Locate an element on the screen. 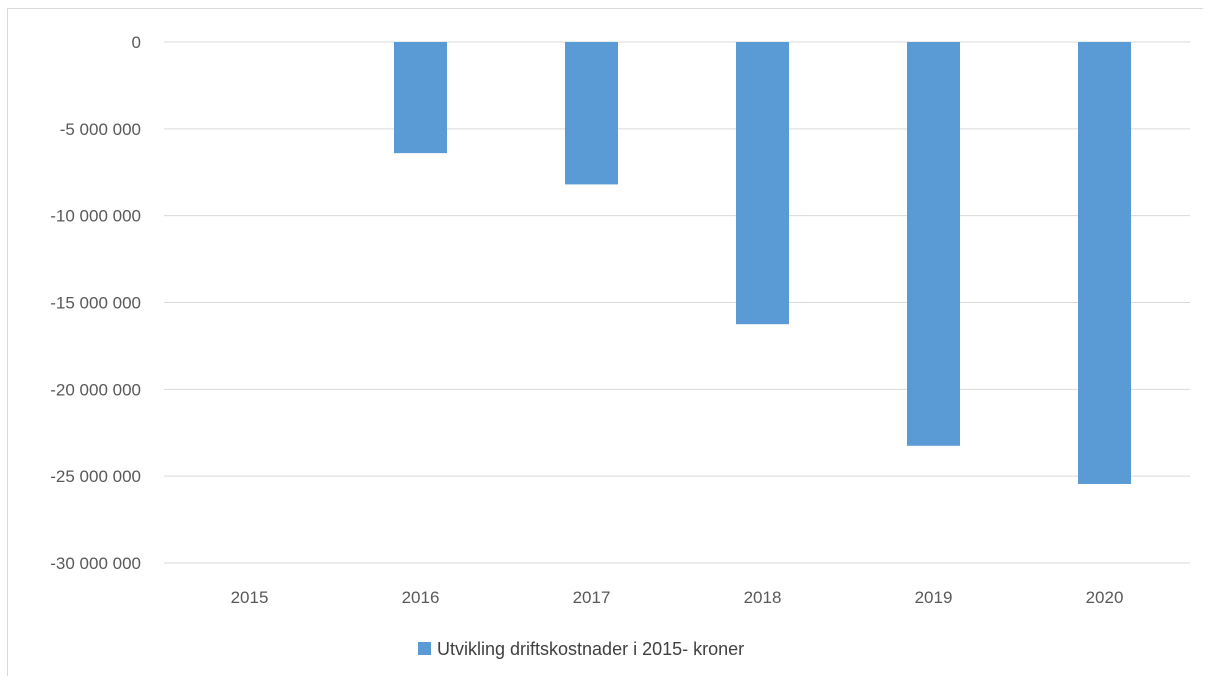  x-tick-label: 2018 is located at coordinates (763, 597).